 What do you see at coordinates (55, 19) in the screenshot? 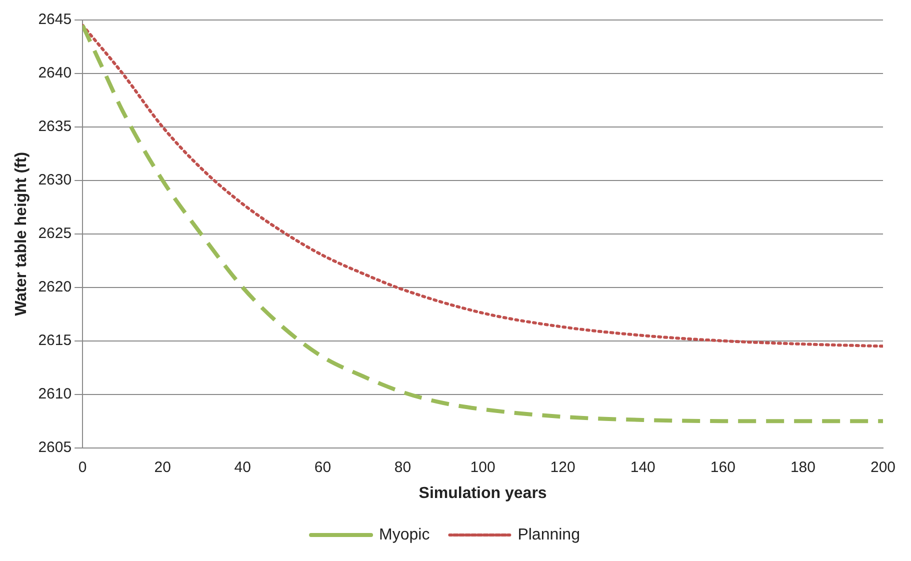
I see `y-tick-label: 2645` at bounding box center [55, 19].